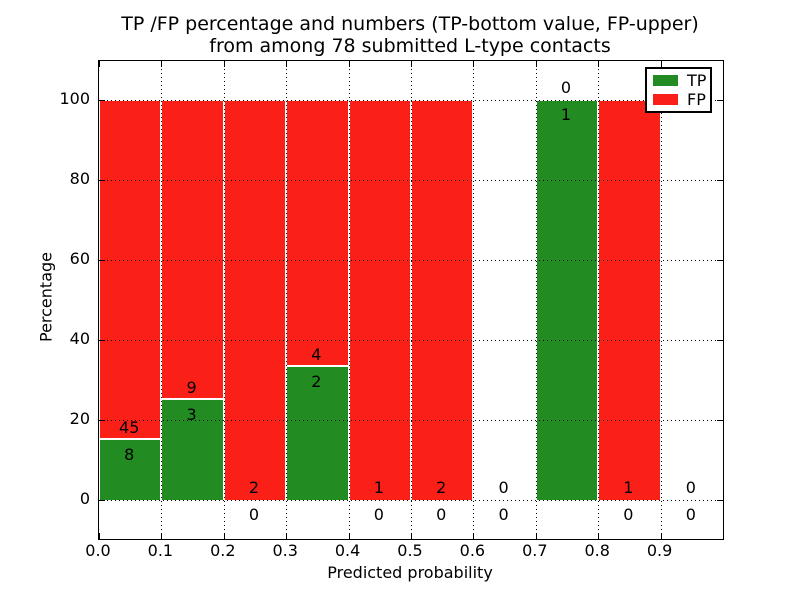  I want to click on y-tick-label-100: 100, so click(74, 98).